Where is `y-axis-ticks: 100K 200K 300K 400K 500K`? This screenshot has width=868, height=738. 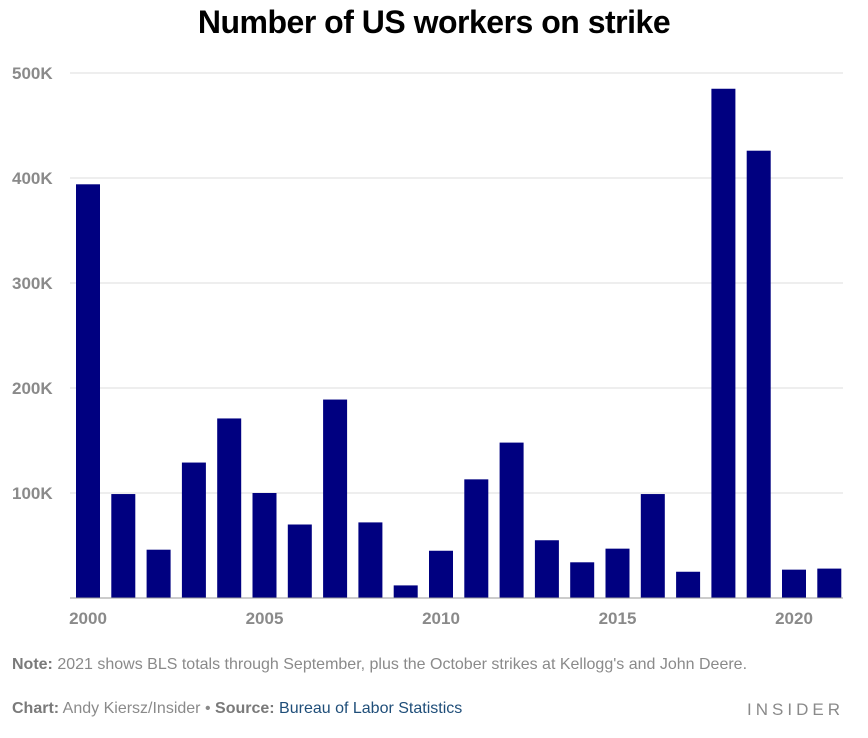
y-axis-ticks: 100K 200K 300K 400K 500K is located at coordinates (32, 283).